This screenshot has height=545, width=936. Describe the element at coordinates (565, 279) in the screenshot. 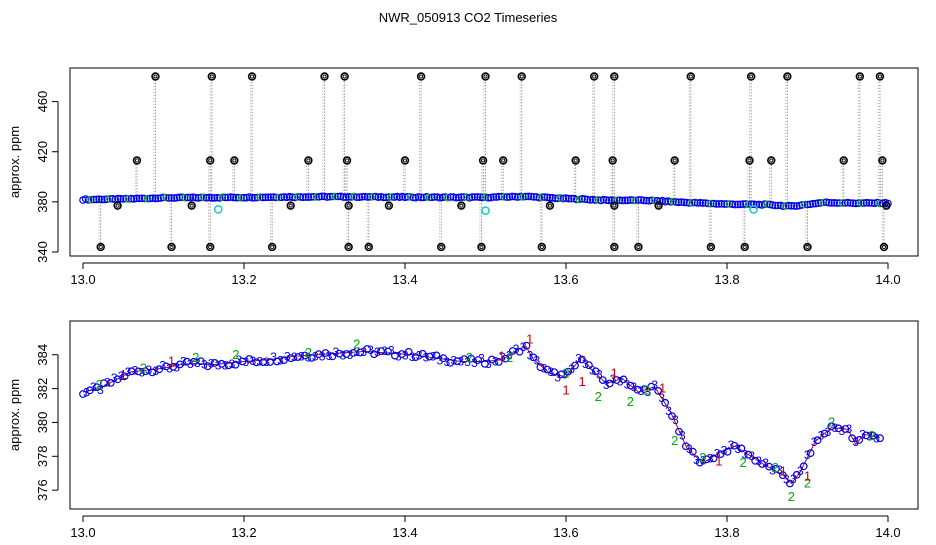

I see `x-tick-label: 13.6` at that location.